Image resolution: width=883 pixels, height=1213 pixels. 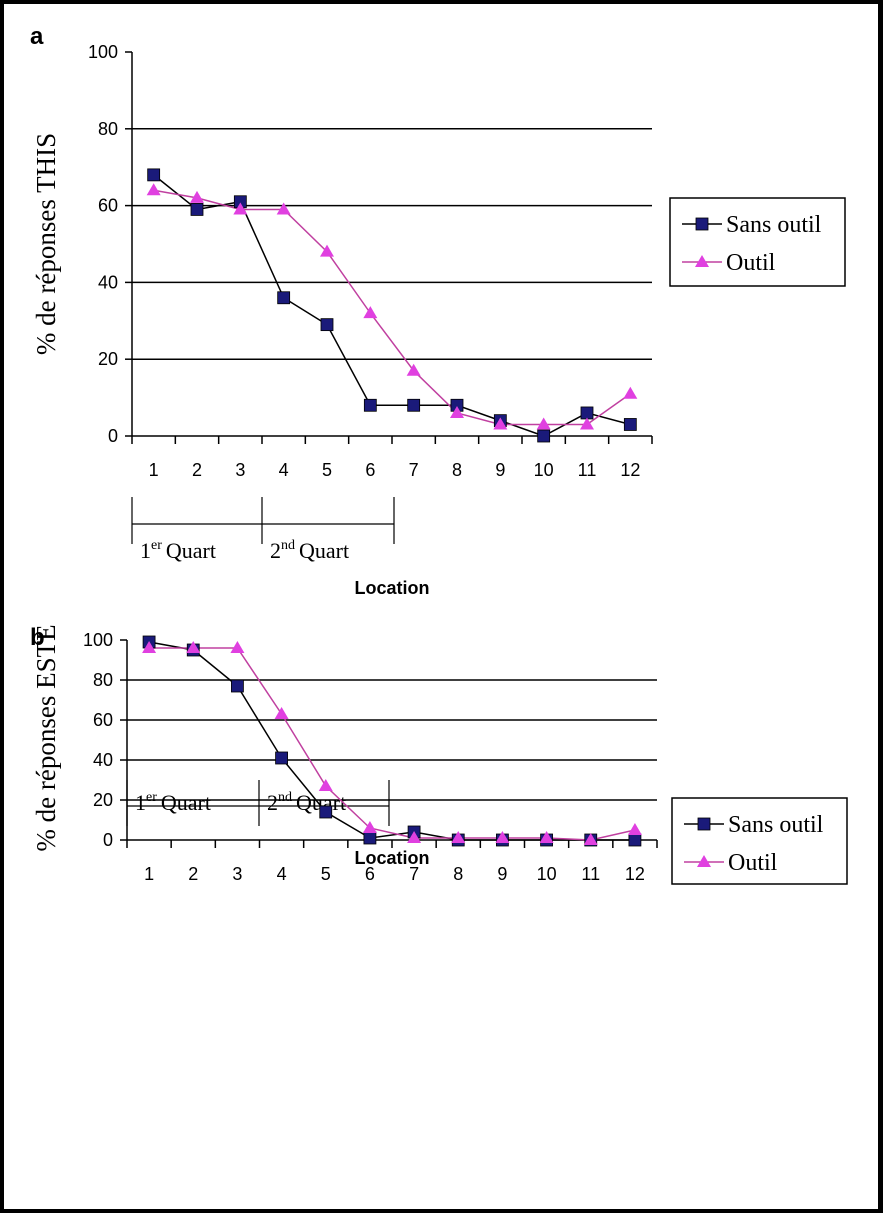 What do you see at coordinates (285, 797) in the screenshot?
I see `quarter-superscript: nd` at bounding box center [285, 797].